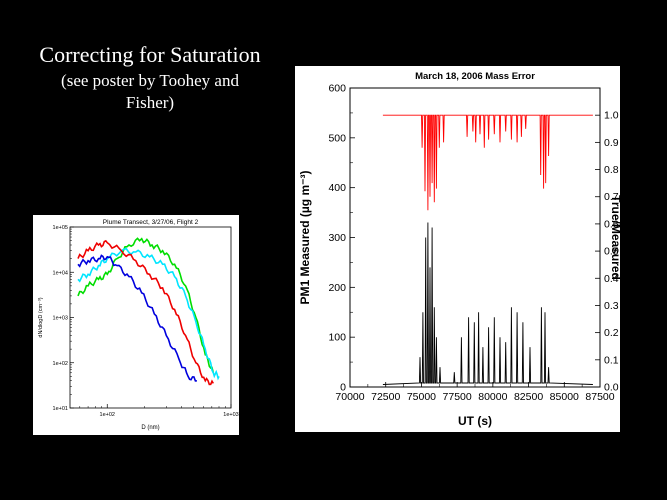 This screenshot has height=500, width=667. I want to click on x-tick-label: 82500, so click(528, 397).